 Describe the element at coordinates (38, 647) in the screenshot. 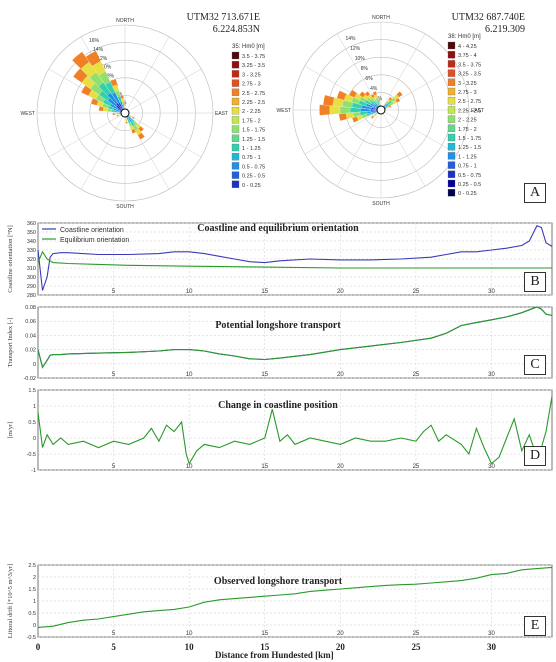

I see `x-tick-label: 0` at that location.